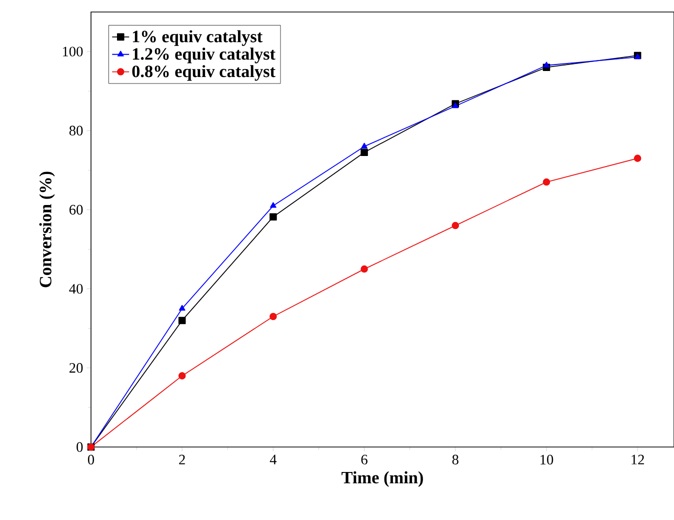 Image resolution: width=674 pixels, height=520 pixels. Describe the element at coordinates (273, 459) in the screenshot. I see `x-tick-label: 4` at that location.